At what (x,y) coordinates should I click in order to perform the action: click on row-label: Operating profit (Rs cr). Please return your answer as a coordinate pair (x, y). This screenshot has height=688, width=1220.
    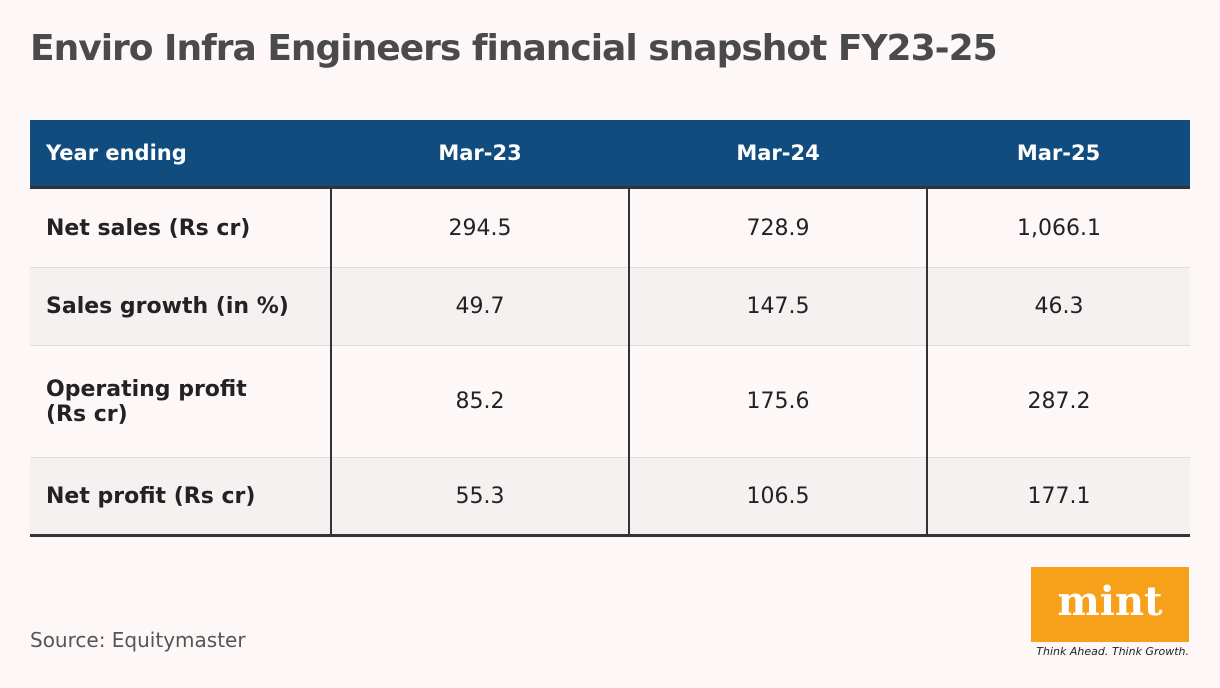
    Looking at the image, I should click on (180, 401).